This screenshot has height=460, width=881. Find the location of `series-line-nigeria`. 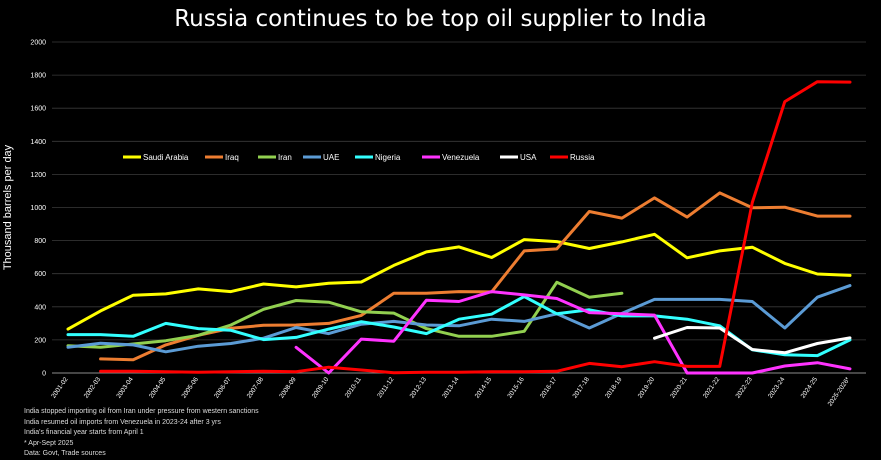

series-line-nigeria is located at coordinates (459, 326).